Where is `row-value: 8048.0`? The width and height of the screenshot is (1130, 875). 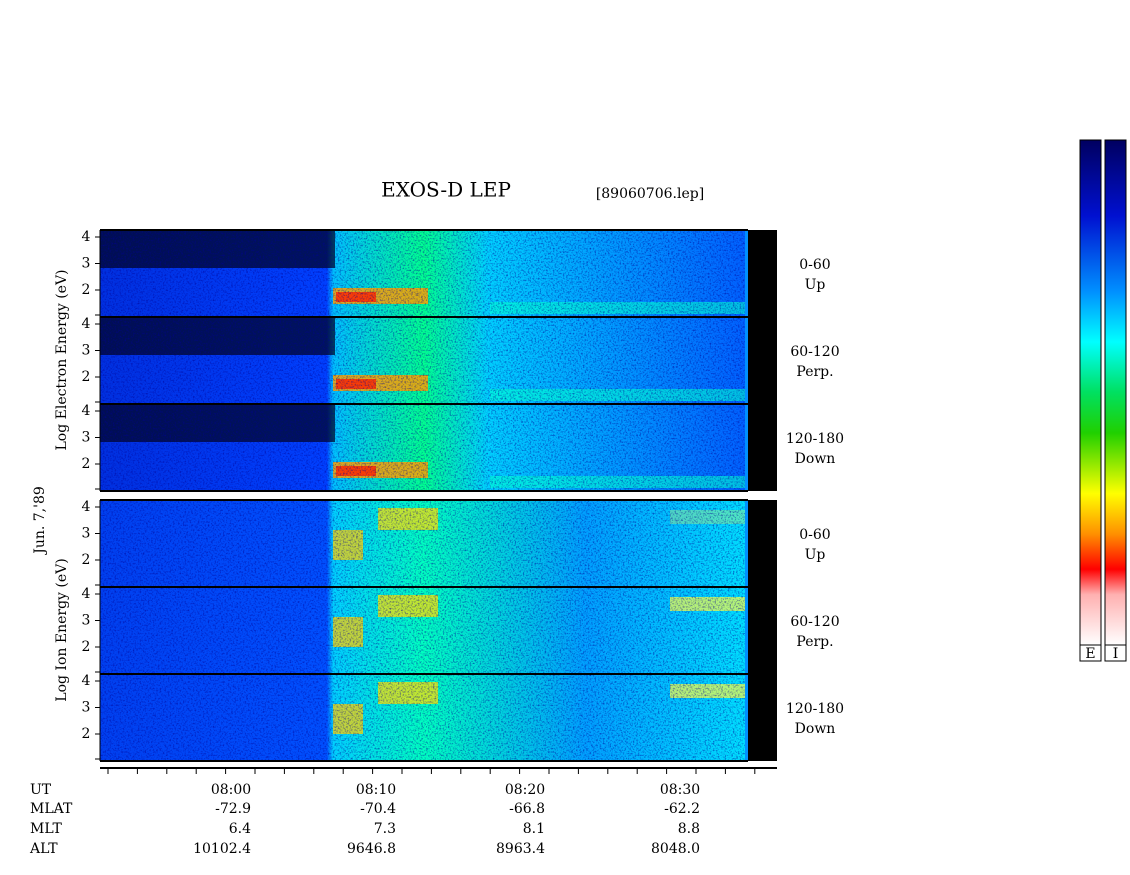 row-value: 8048.0 is located at coordinates (675, 849).